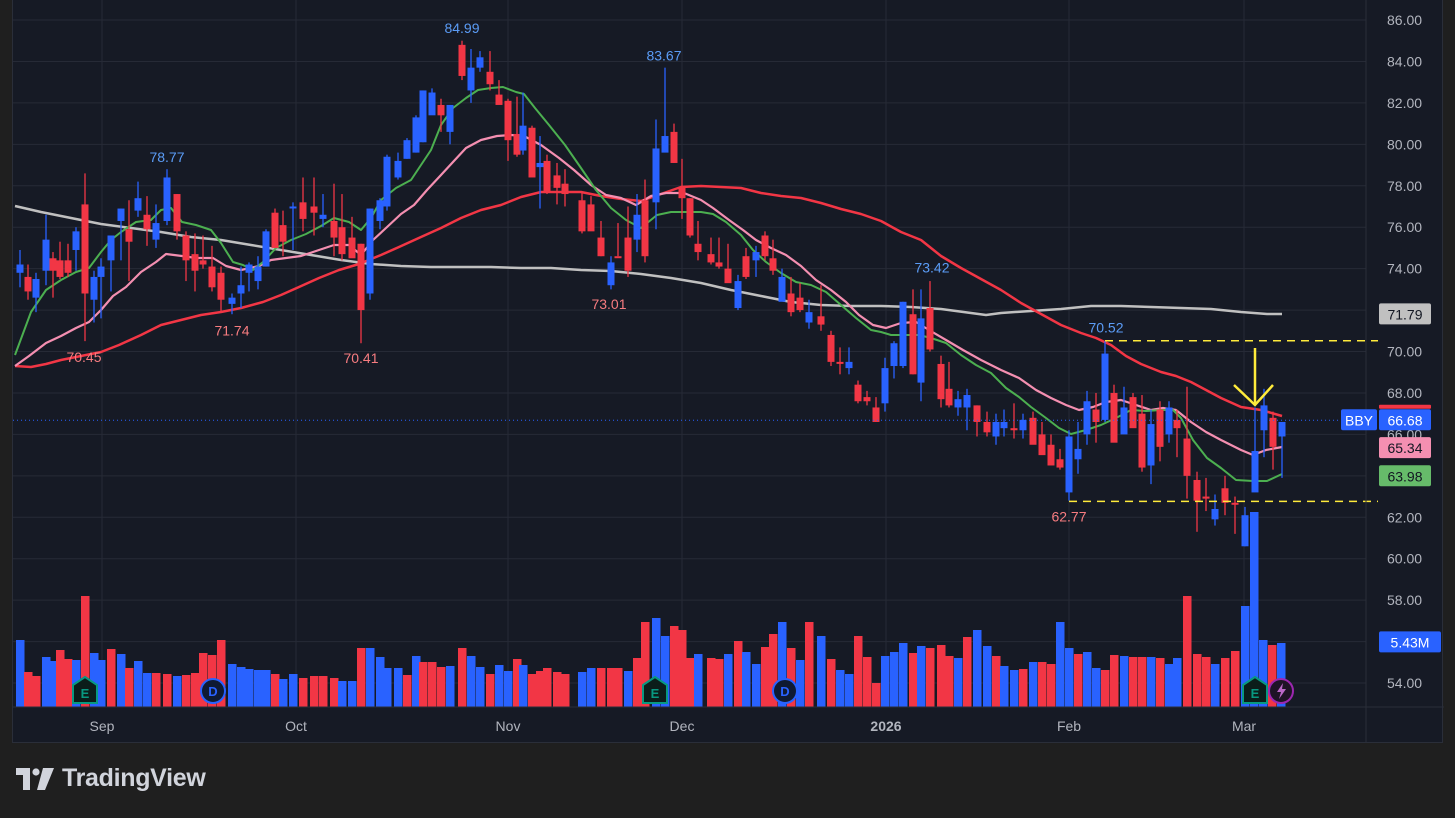 The image size is (1455, 818). I want to click on ma-50-tag-edge, so click(1405, 406).